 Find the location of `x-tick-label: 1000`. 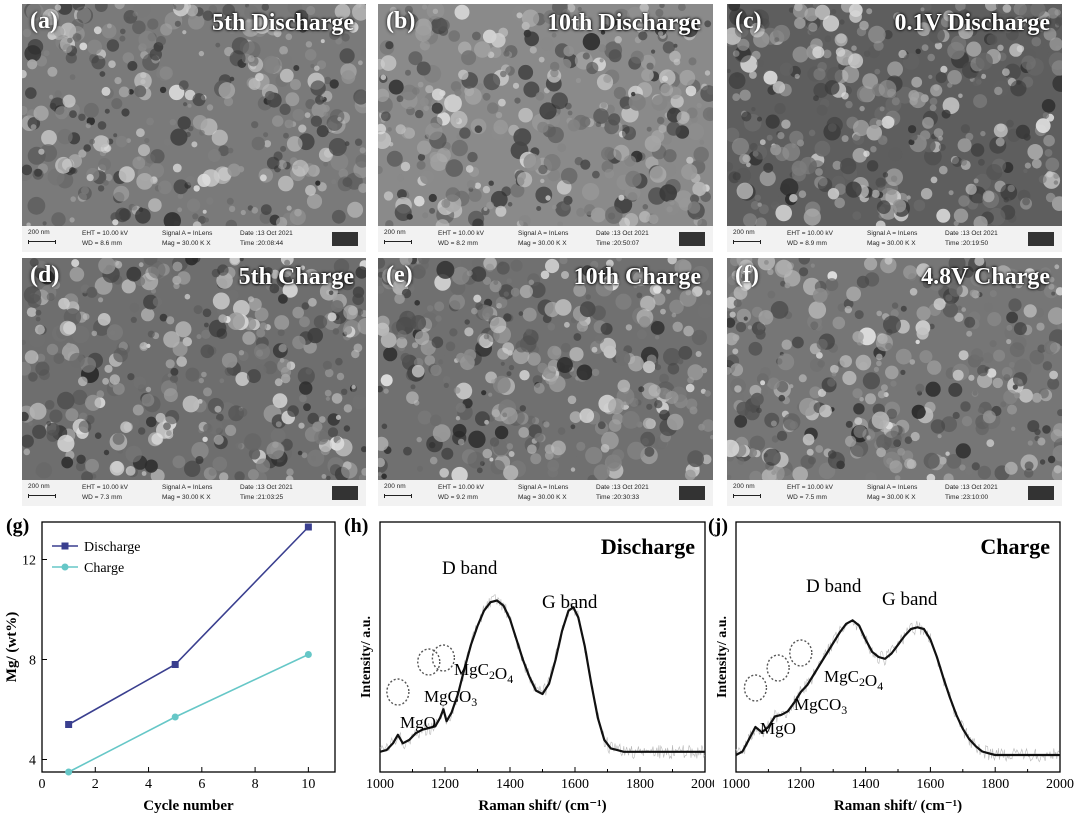

x-tick-label: 1000 is located at coordinates (736, 784).